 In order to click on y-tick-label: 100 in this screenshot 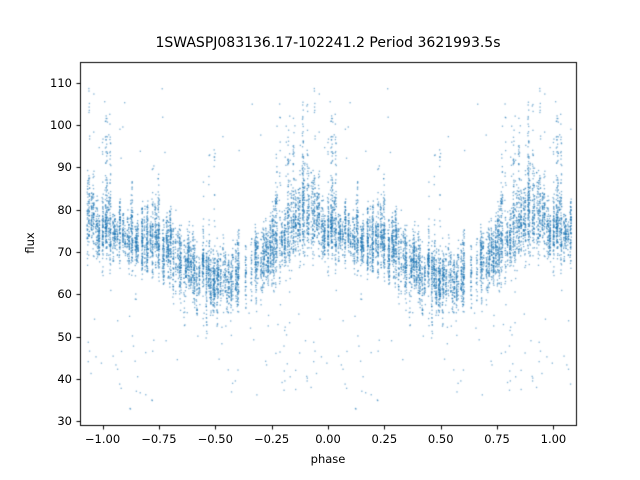, I will do `click(61, 125)`.